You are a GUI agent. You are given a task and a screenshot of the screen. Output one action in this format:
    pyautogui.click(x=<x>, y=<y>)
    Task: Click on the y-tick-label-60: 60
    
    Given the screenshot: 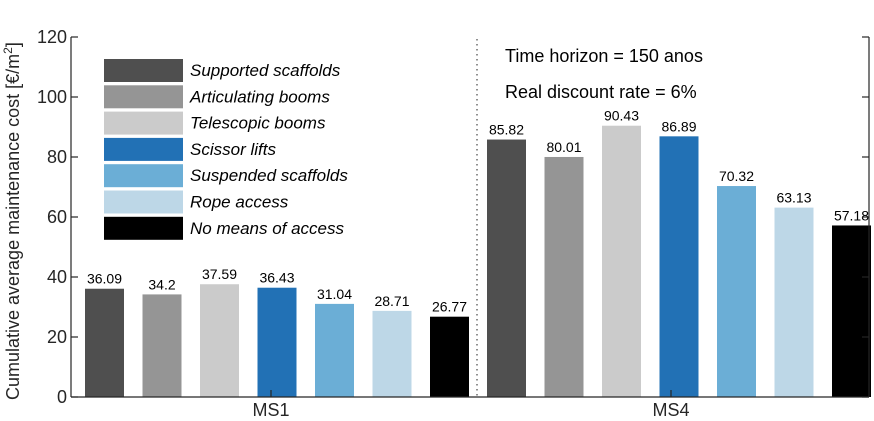 What is the action you would take?
    pyautogui.click(x=57, y=217)
    